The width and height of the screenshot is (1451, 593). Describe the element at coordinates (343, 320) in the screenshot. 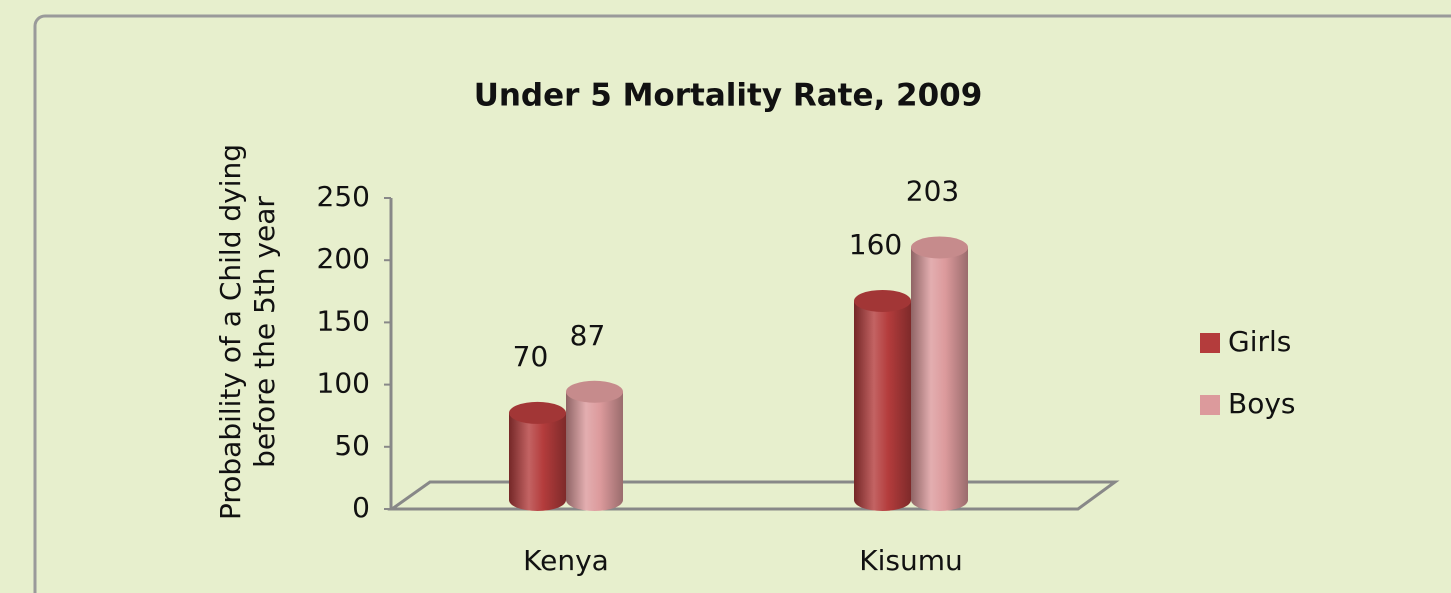

I see `y-tick-label: 150` at that location.